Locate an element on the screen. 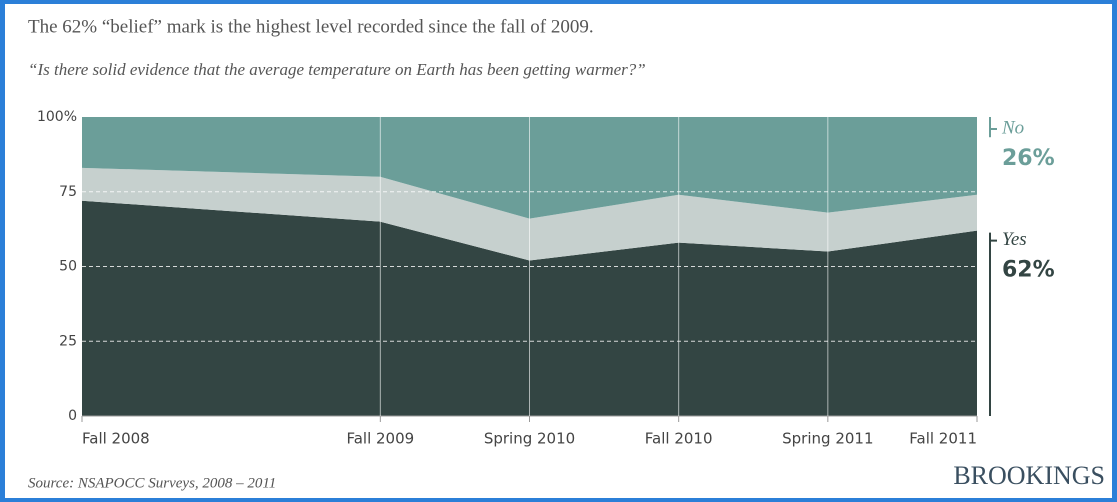 The width and height of the screenshot is (1117, 502). source: Source: NSAPOCC Surveys, 2008 – 2011 is located at coordinates (152, 483).